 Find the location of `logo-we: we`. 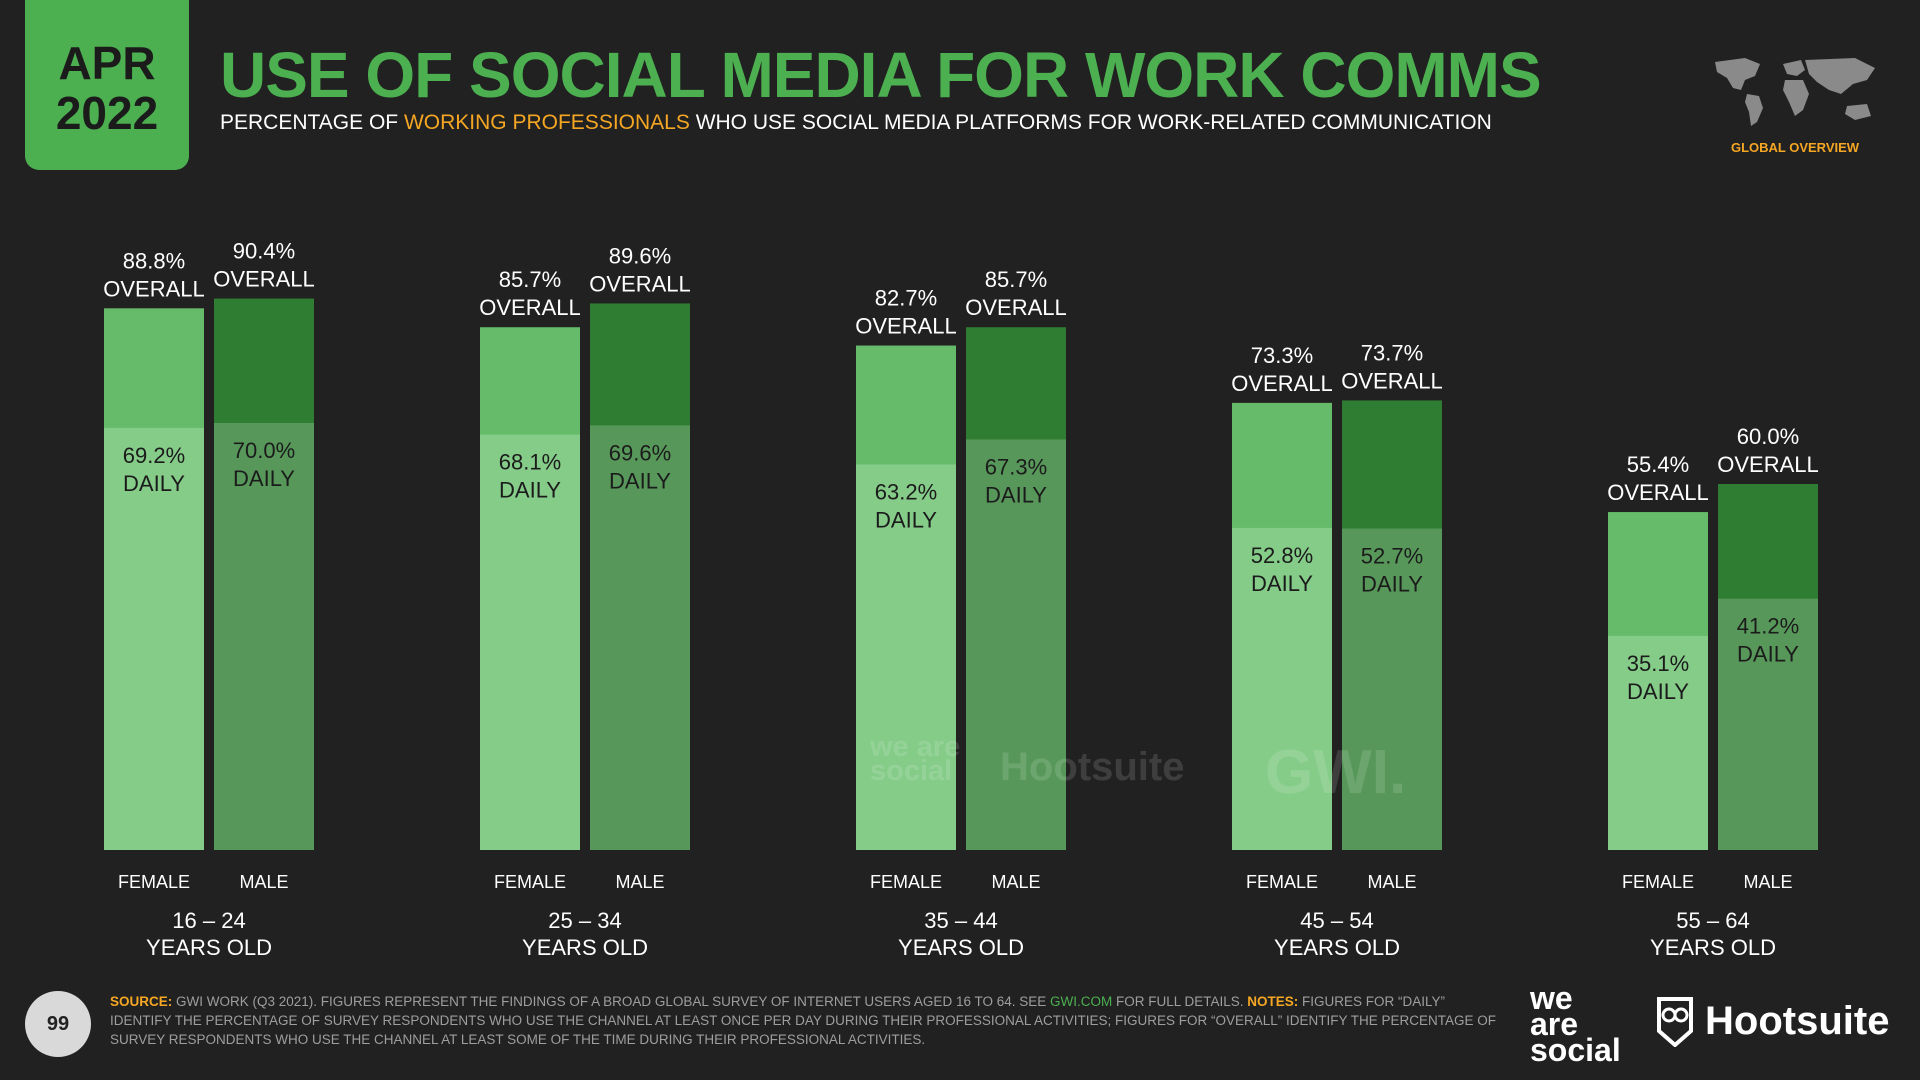

logo-we: we is located at coordinates (1551, 998).